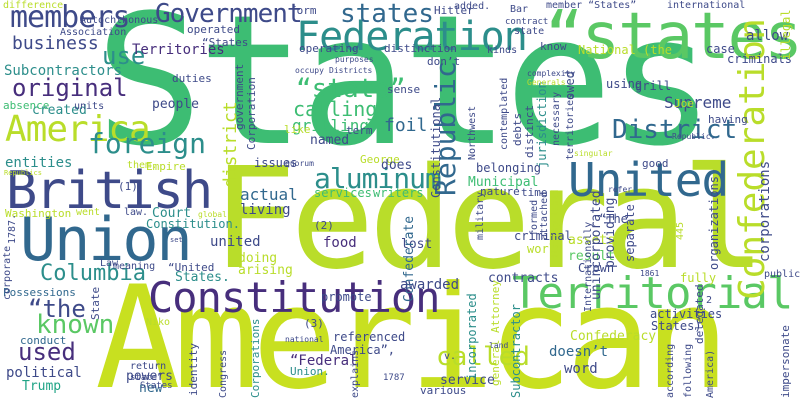 Image resolution: width=800 pixels, height=400 pixels. Describe the element at coordinates (728, 119) in the screenshot. I see `word-having: having` at that location.